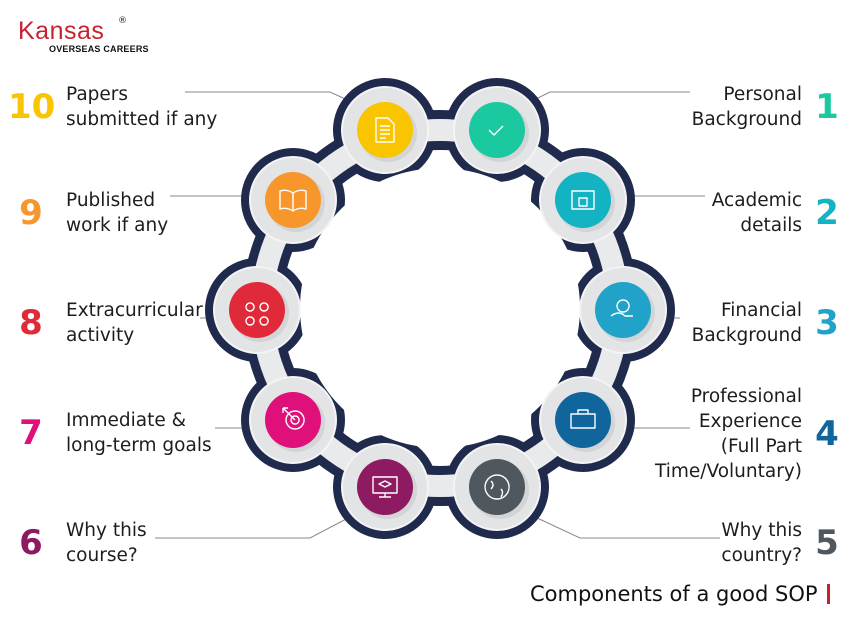 Image resolution: width=856 pixels, height=620 pixels. I want to click on checkmark-click-icon, so click(496, 130).